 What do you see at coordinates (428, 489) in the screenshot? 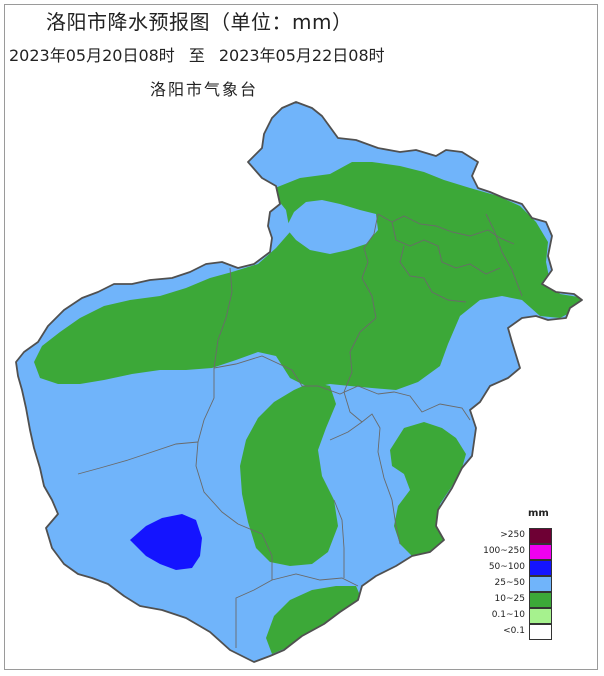
I see `rain-zone-10-25-east` at bounding box center [428, 489].